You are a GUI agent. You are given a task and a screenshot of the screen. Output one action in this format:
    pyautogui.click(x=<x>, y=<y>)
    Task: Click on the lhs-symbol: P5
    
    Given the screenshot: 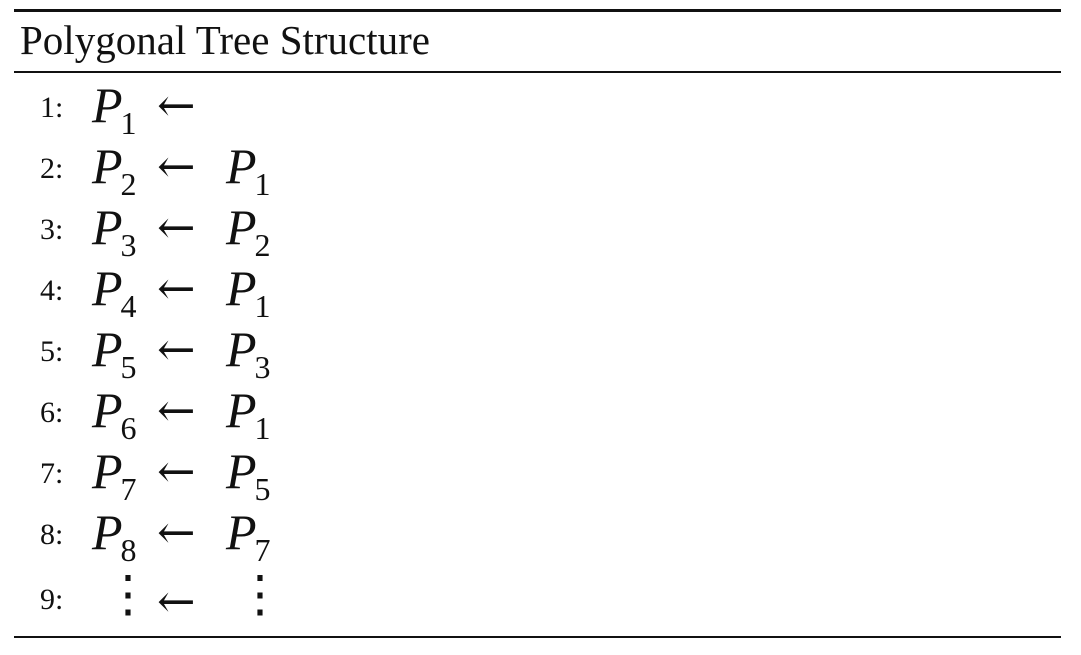 What is the action you would take?
    pyautogui.click(x=114, y=353)
    